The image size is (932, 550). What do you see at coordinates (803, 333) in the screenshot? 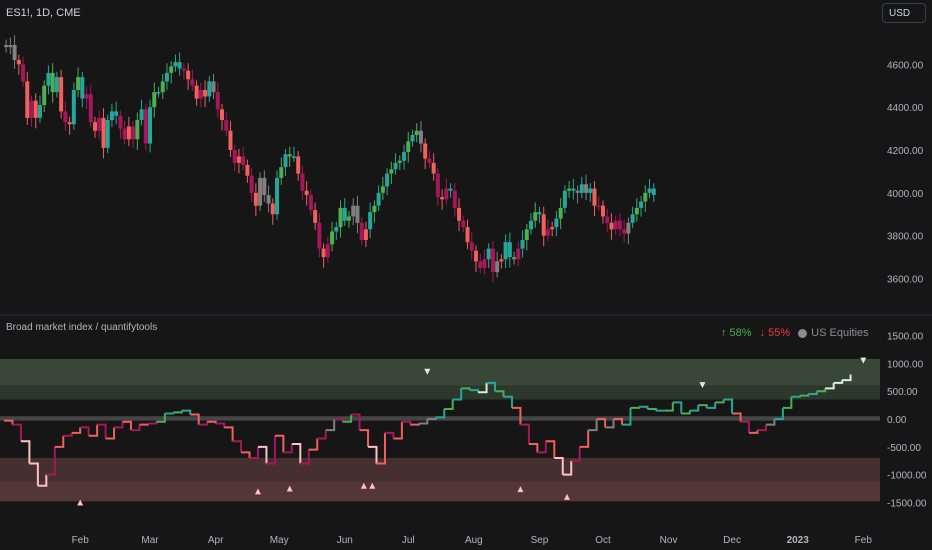
I see `series-dot-icon` at bounding box center [803, 333].